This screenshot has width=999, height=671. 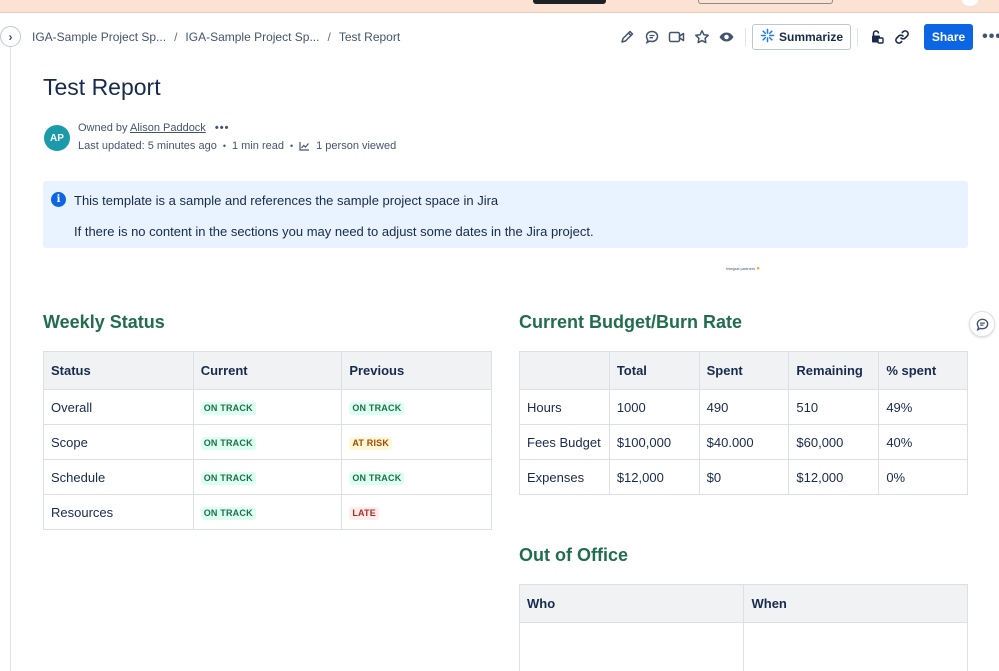 I want to click on remaining-cell: $12,000, so click(x=834, y=477).